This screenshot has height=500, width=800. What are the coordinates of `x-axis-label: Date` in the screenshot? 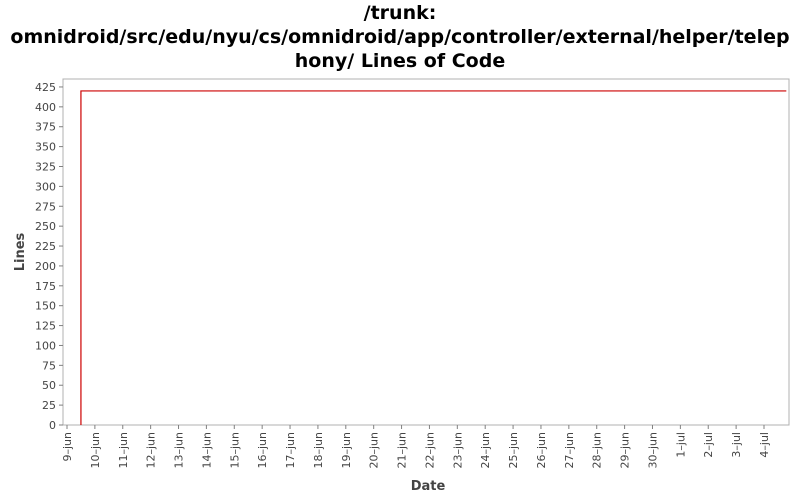 It's located at (428, 486).